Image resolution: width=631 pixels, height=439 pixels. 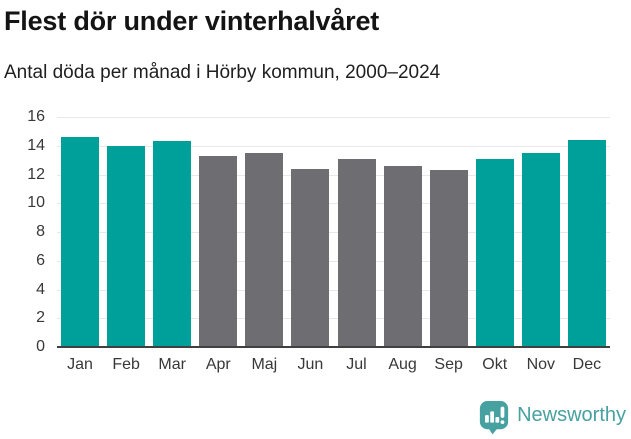 What do you see at coordinates (541, 364) in the screenshot?
I see `x-tick-label: Nov` at bounding box center [541, 364].